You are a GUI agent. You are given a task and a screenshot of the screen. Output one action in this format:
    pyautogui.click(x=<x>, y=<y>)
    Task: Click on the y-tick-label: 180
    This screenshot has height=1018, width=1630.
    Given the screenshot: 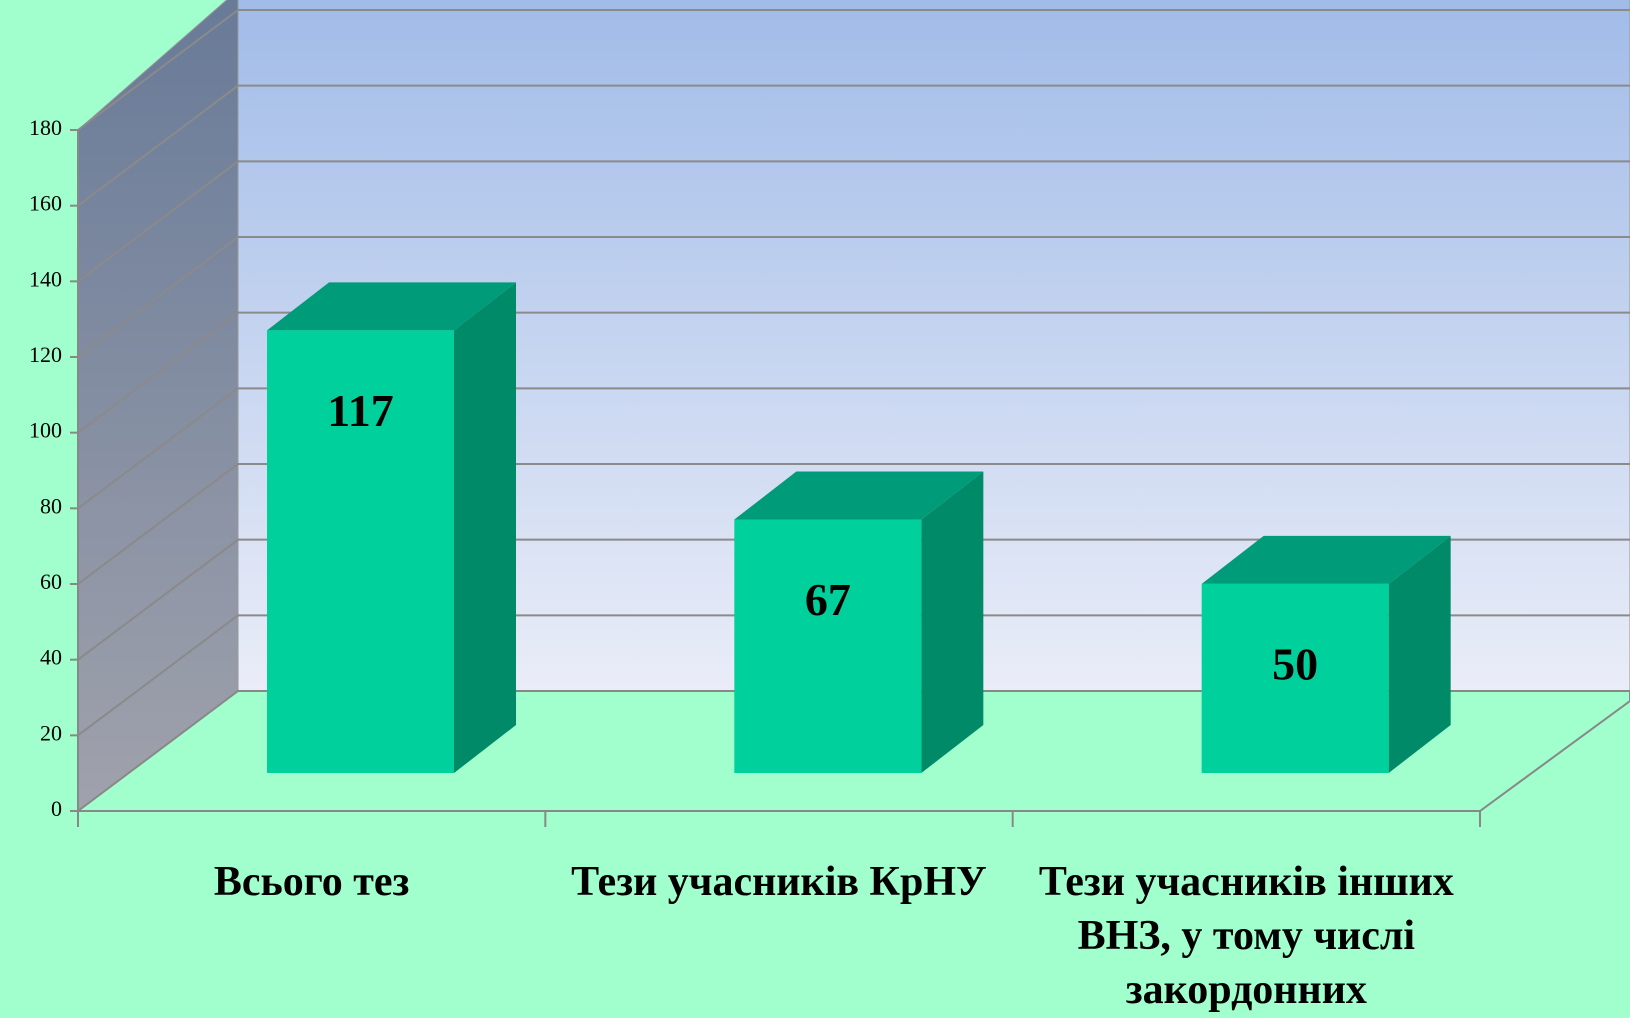 What is the action you would take?
    pyautogui.click(x=45, y=127)
    